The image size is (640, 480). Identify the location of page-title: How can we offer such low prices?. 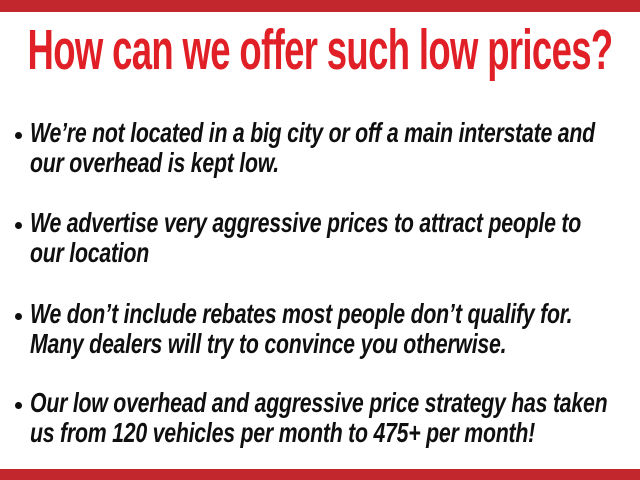
(320, 50).